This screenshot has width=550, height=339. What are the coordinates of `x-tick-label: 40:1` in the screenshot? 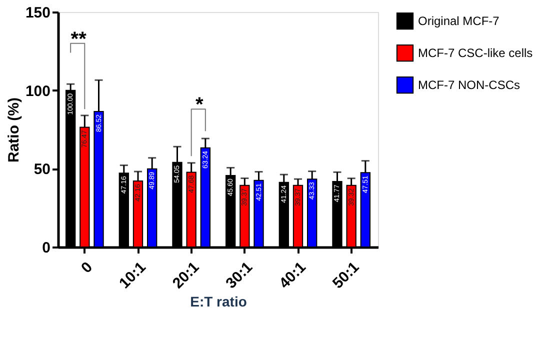 It's located at (293, 275).